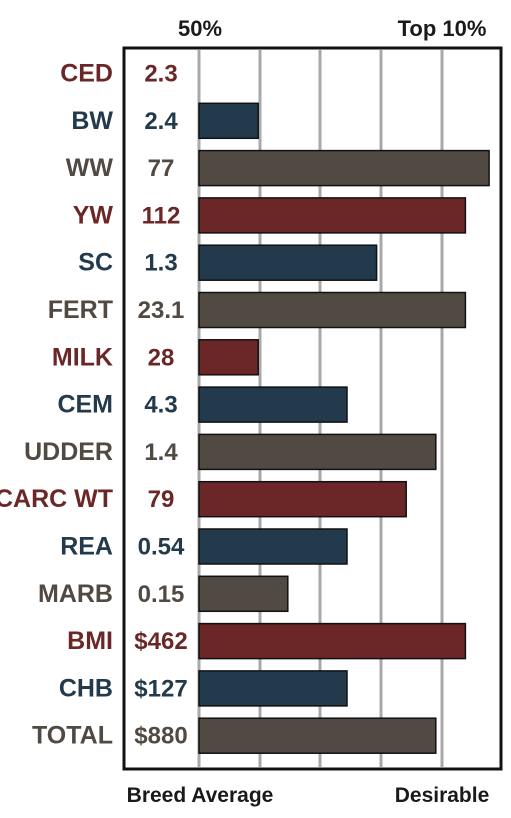  What do you see at coordinates (90, 168) in the screenshot?
I see `trait-label-ww: WW` at bounding box center [90, 168].